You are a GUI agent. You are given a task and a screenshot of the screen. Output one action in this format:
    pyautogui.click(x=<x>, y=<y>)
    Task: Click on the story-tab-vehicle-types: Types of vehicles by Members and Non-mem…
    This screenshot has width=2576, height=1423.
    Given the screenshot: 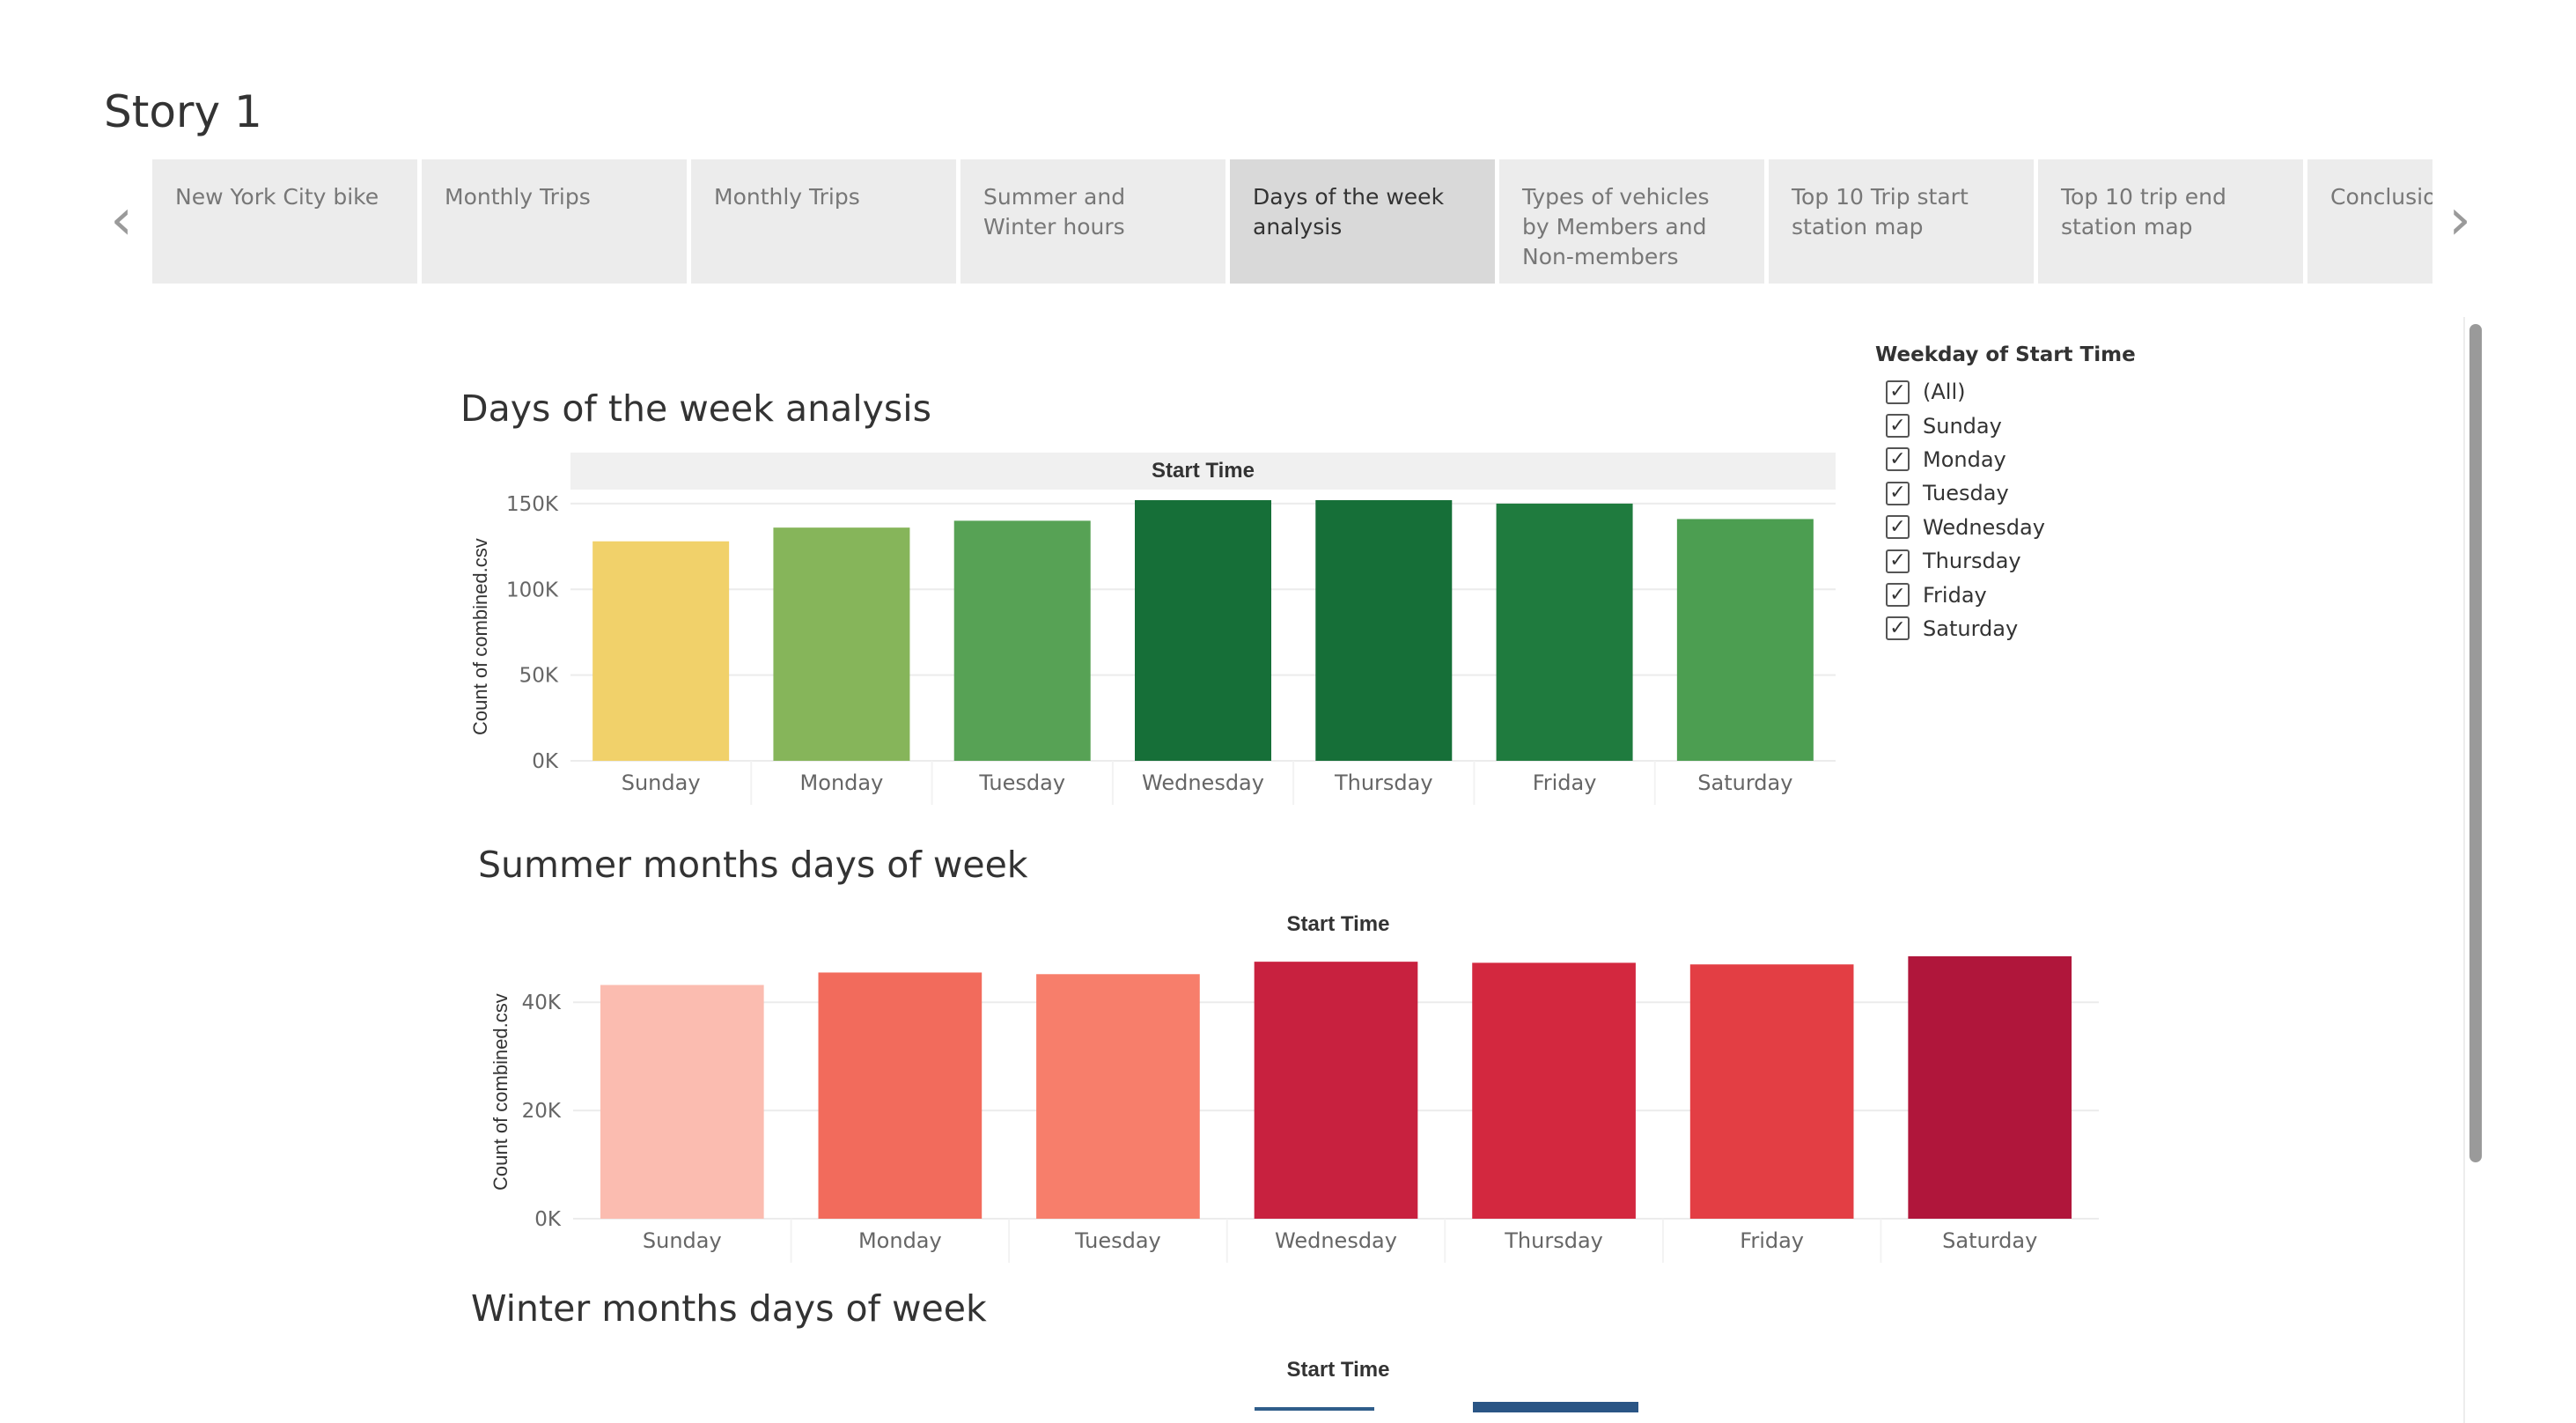 What is the action you would take?
    pyautogui.click(x=1632, y=221)
    